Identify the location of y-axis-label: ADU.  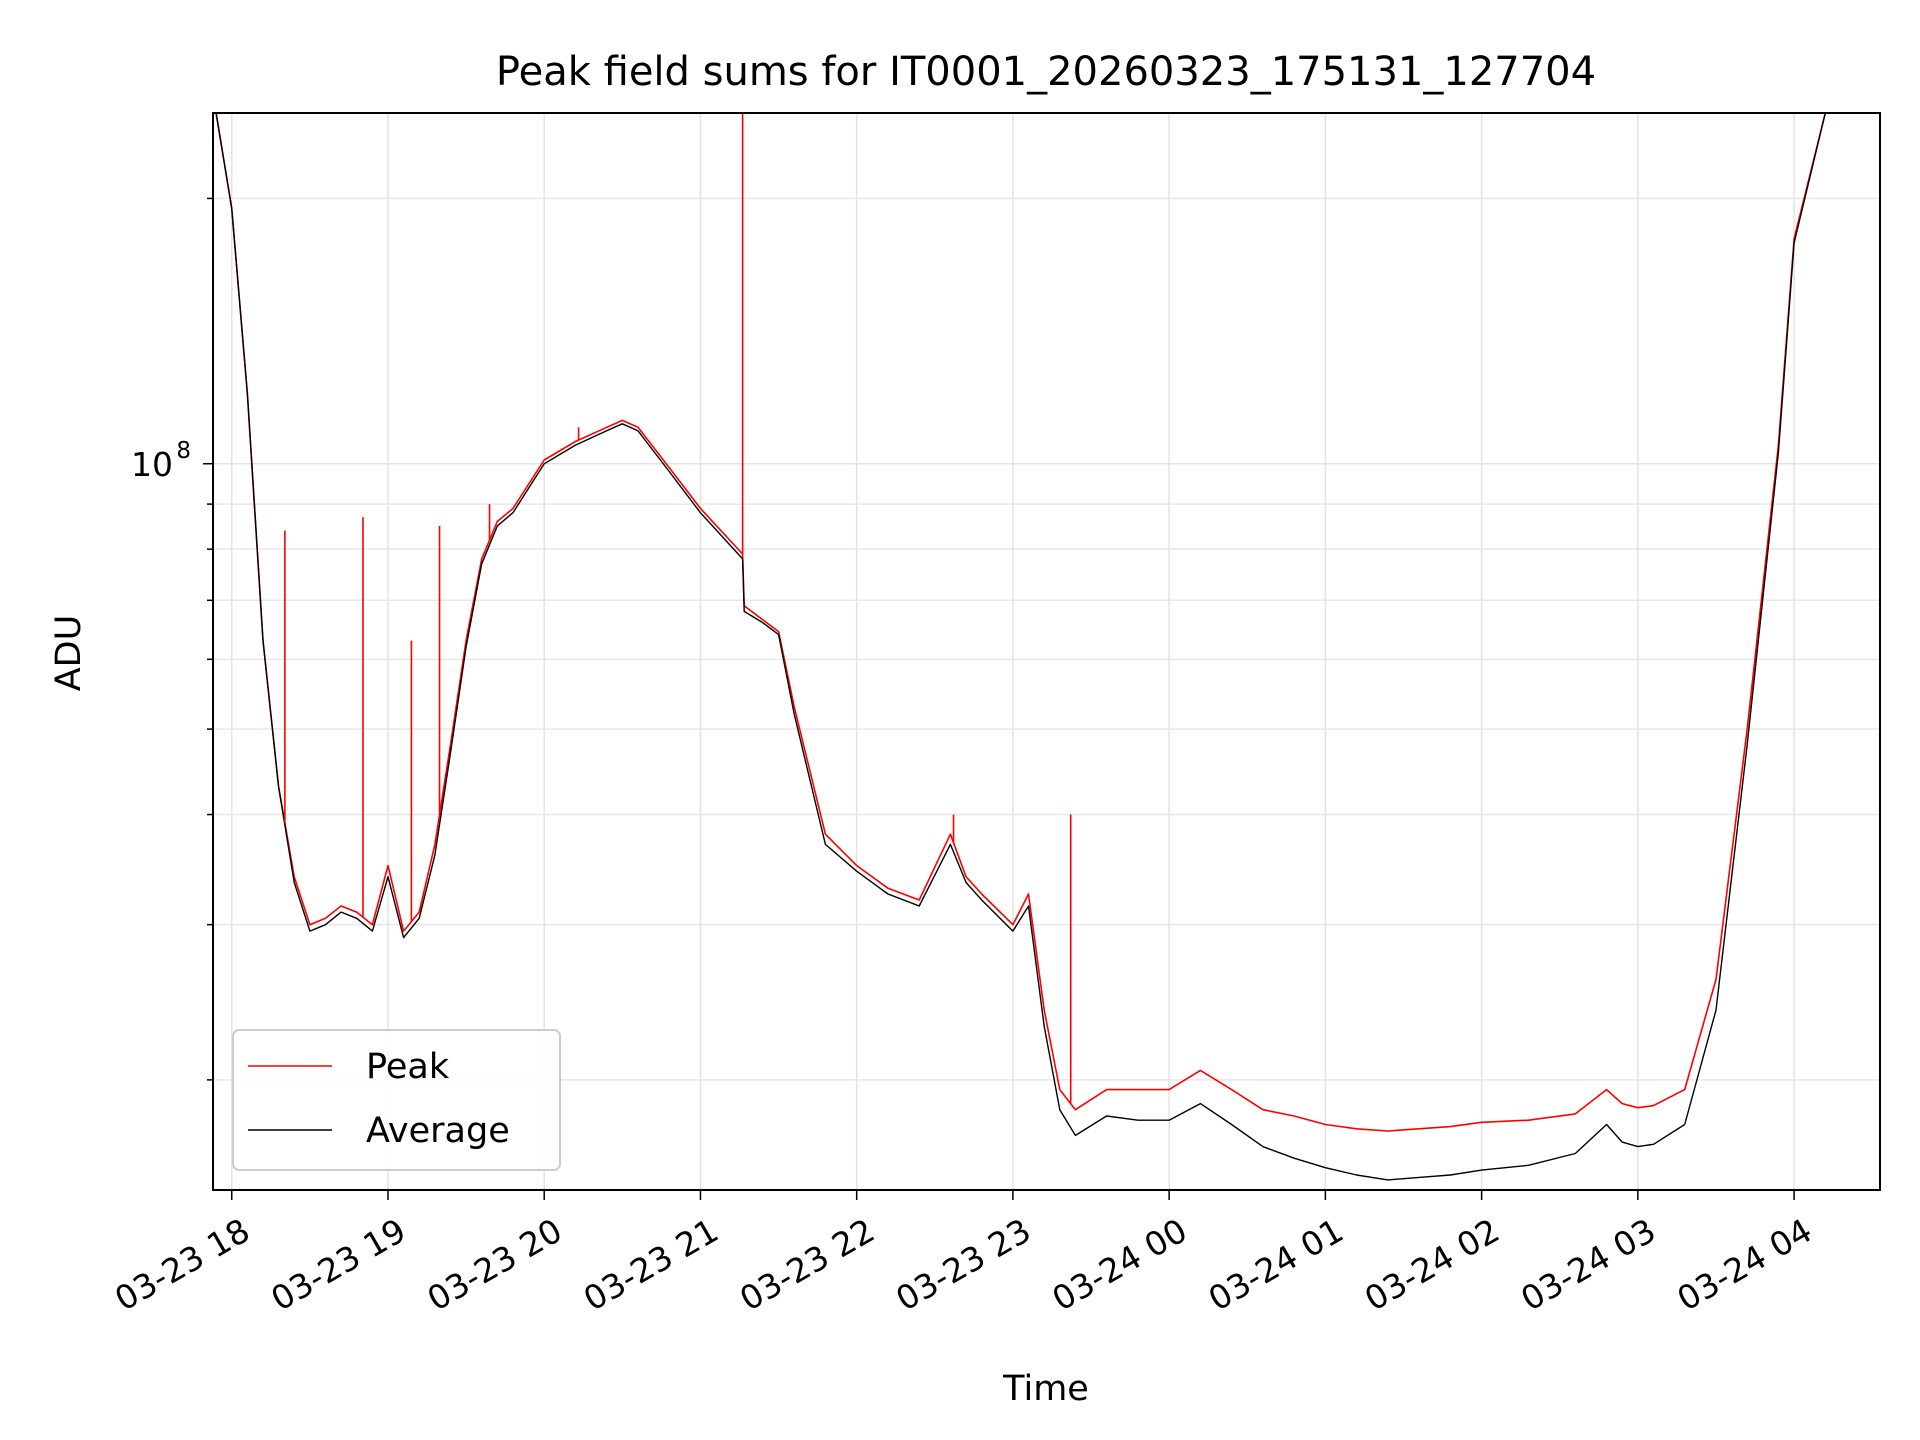
(69, 653).